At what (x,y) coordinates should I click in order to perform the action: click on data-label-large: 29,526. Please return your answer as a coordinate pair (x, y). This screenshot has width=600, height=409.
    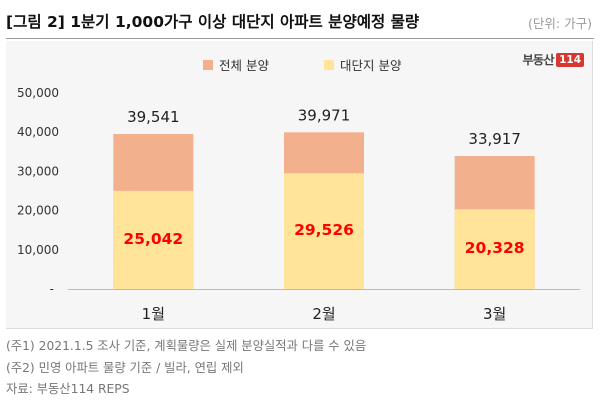
    Looking at the image, I should click on (324, 230).